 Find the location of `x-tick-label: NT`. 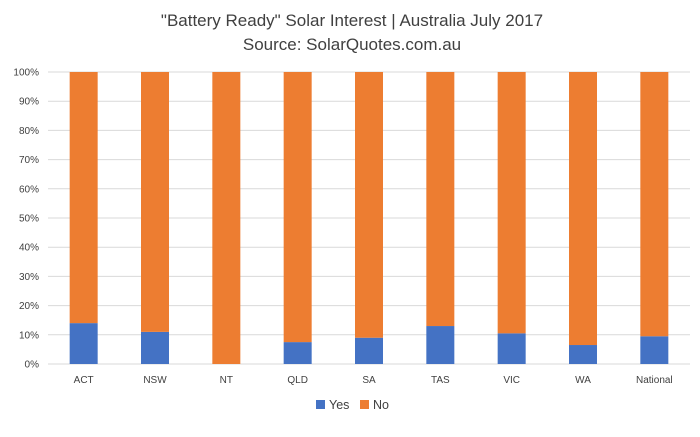

x-tick-label: NT is located at coordinates (226, 380).